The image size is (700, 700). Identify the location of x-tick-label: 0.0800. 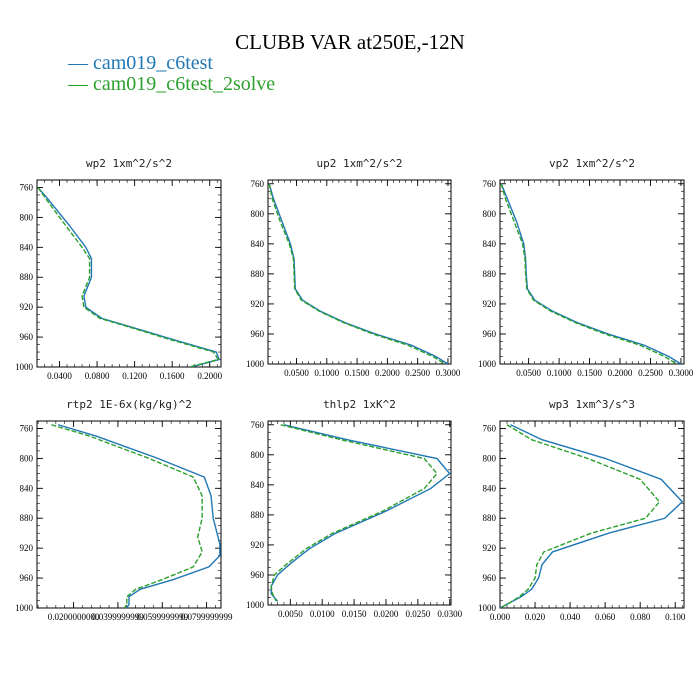
(97, 376).